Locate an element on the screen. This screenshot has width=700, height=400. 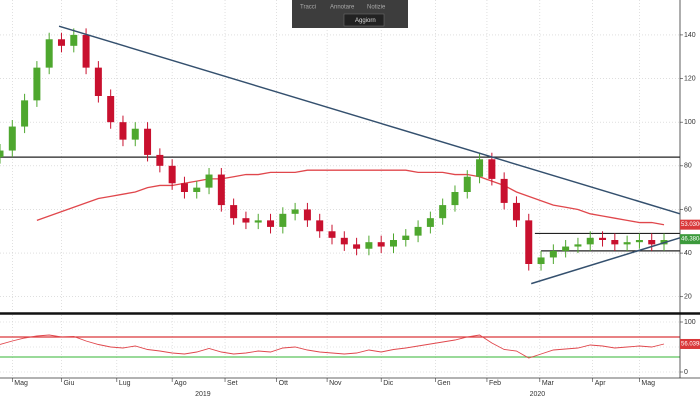
x-tick-label: Dic is located at coordinates (388, 383).